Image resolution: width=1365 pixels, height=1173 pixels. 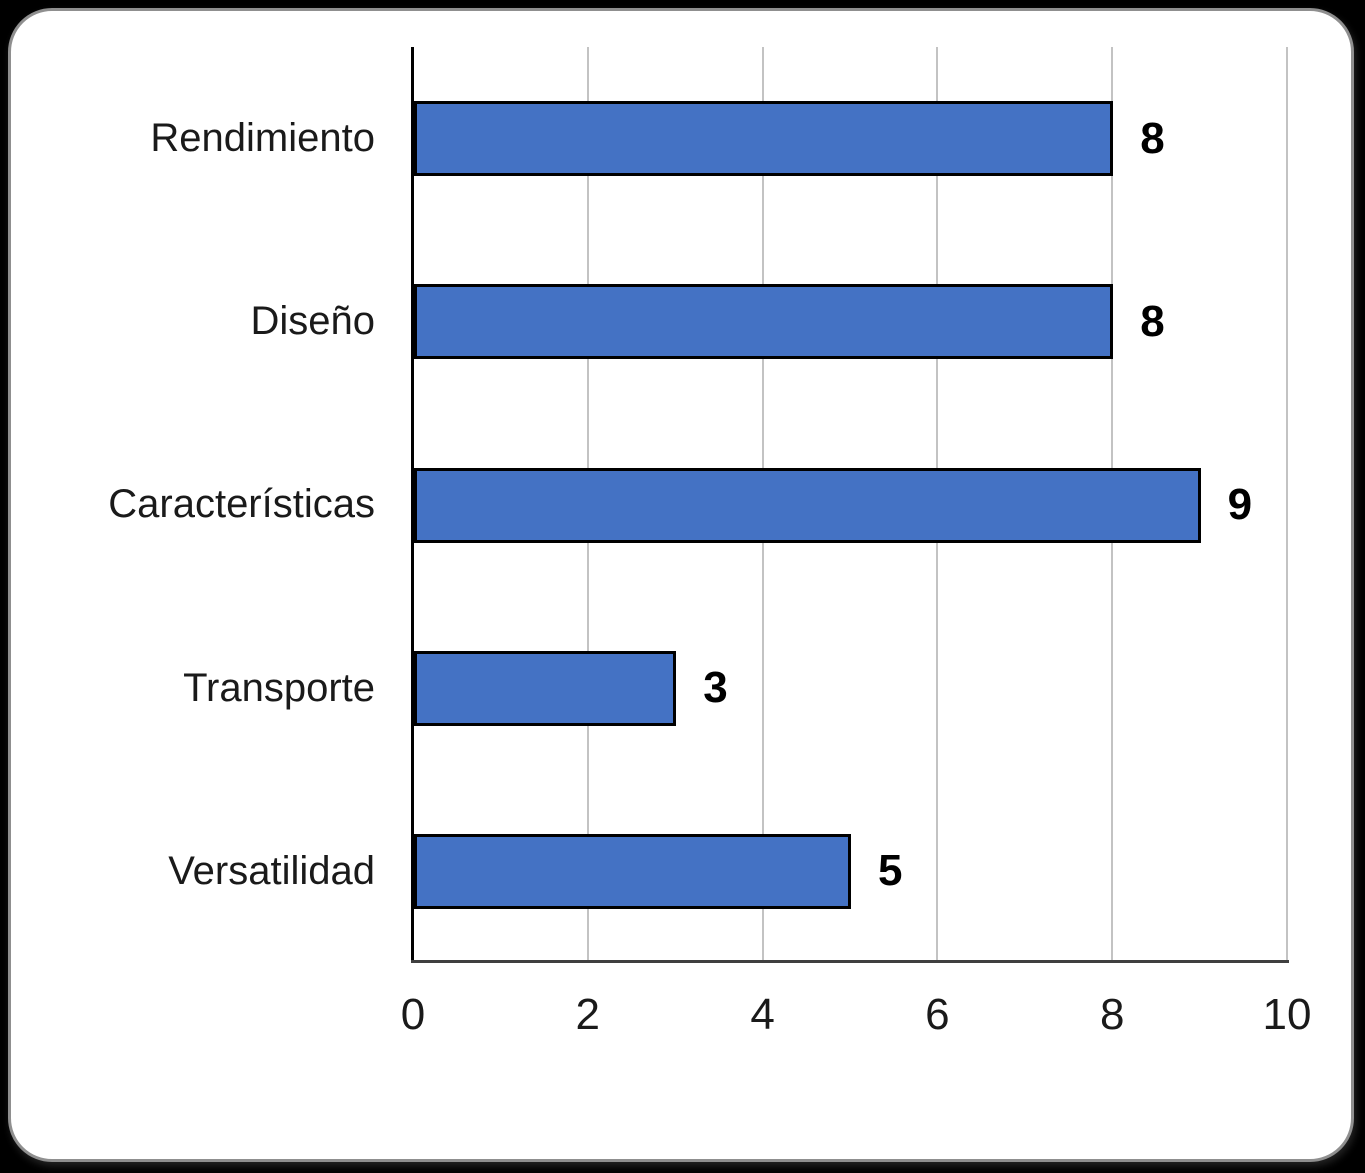 What do you see at coordinates (271, 870) in the screenshot?
I see `category-label: Versatilidad` at bounding box center [271, 870].